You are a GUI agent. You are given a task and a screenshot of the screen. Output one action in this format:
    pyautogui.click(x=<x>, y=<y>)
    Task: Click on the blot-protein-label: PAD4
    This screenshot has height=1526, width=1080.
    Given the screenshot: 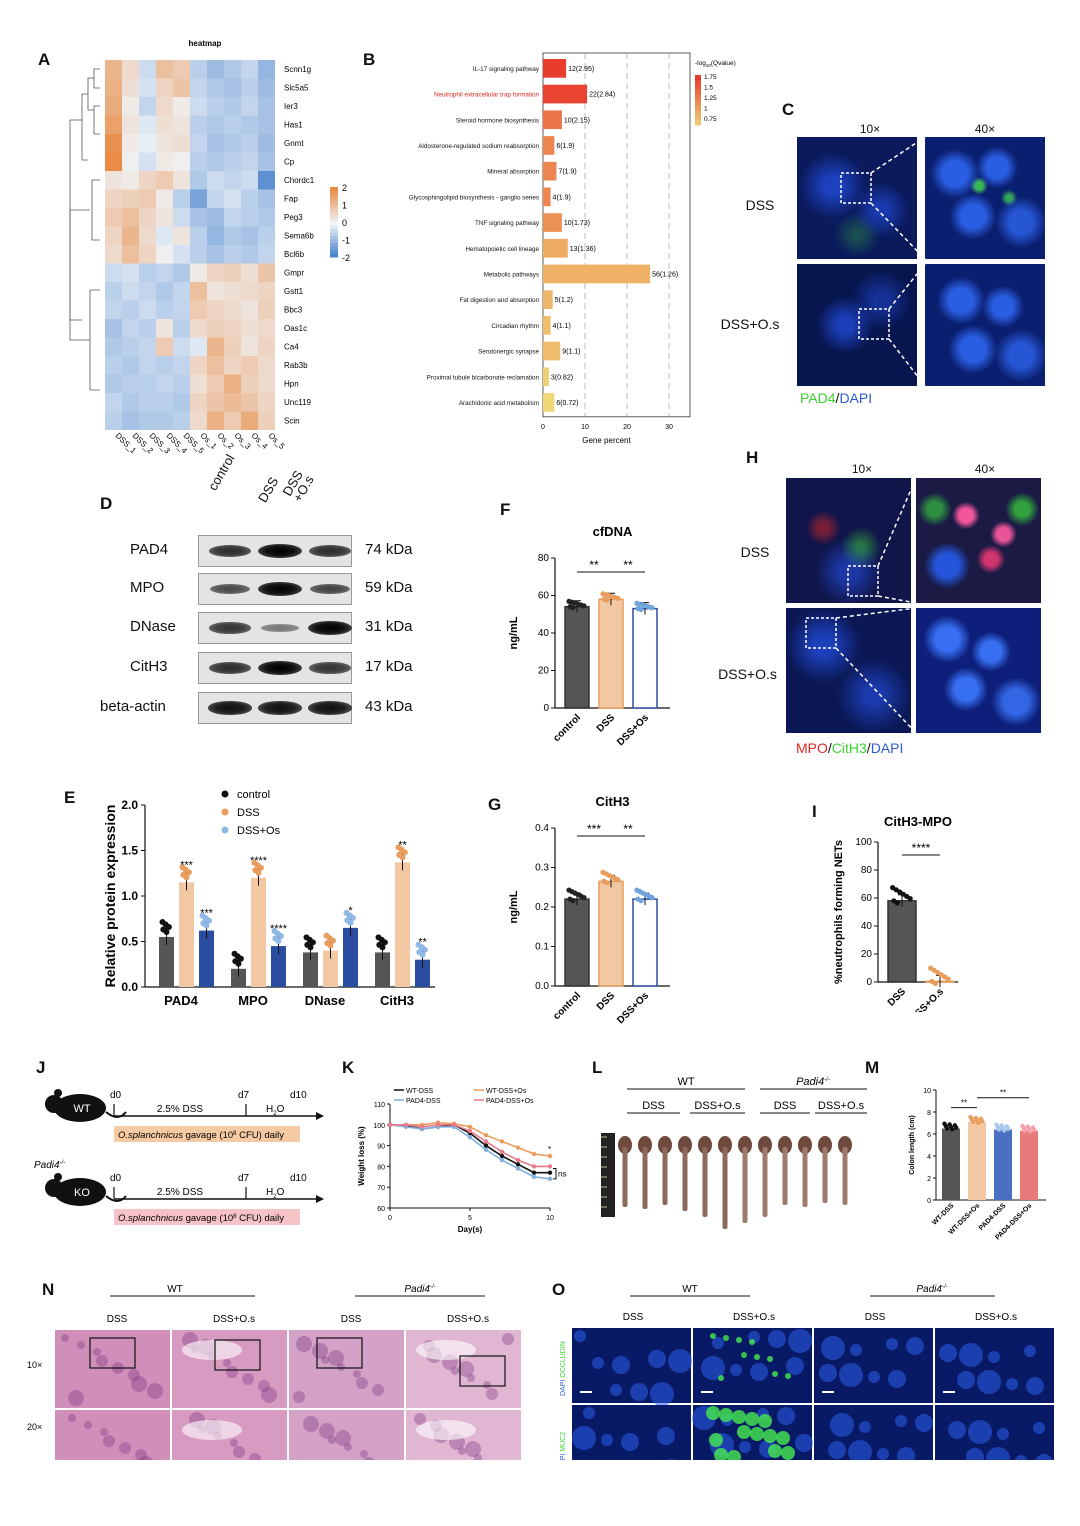 What is the action you would take?
    pyautogui.click(x=149, y=549)
    